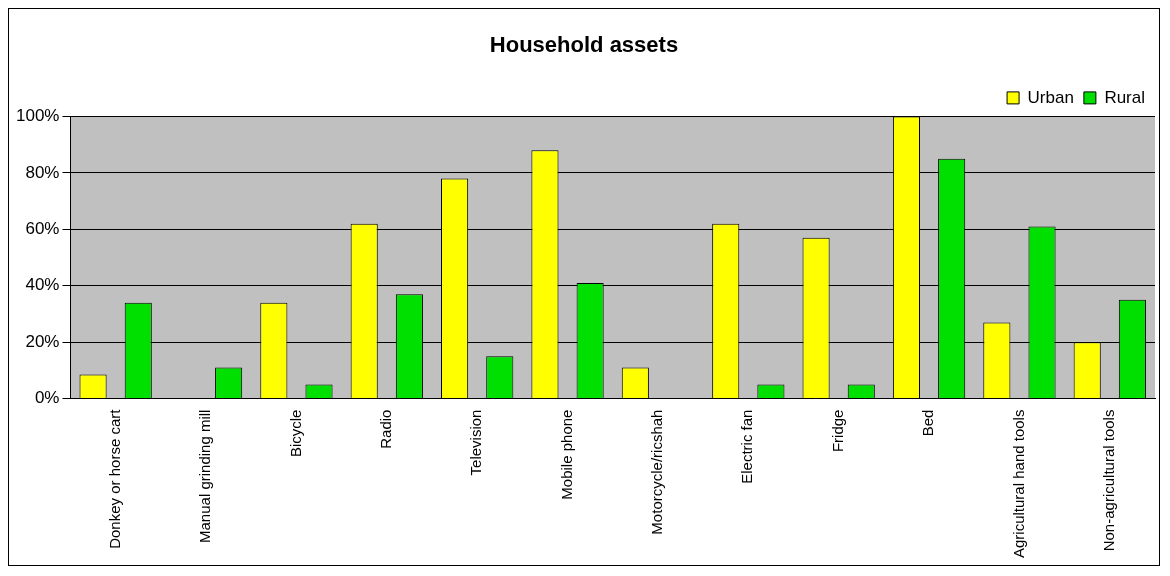  Describe the element at coordinates (837, 431) in the screenshot. I see `x-tick-label: Fridge` at that location.